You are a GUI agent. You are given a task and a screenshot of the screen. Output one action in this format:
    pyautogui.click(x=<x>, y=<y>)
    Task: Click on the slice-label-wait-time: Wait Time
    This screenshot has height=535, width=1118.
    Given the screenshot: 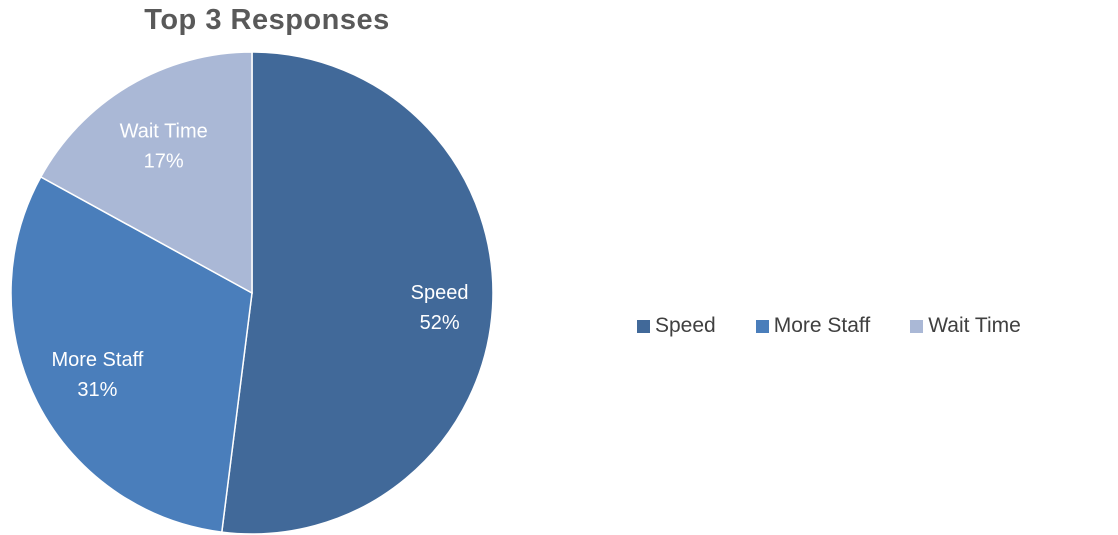 What is the action you would take?
    pyautogui.click(x=164, y=132)
    